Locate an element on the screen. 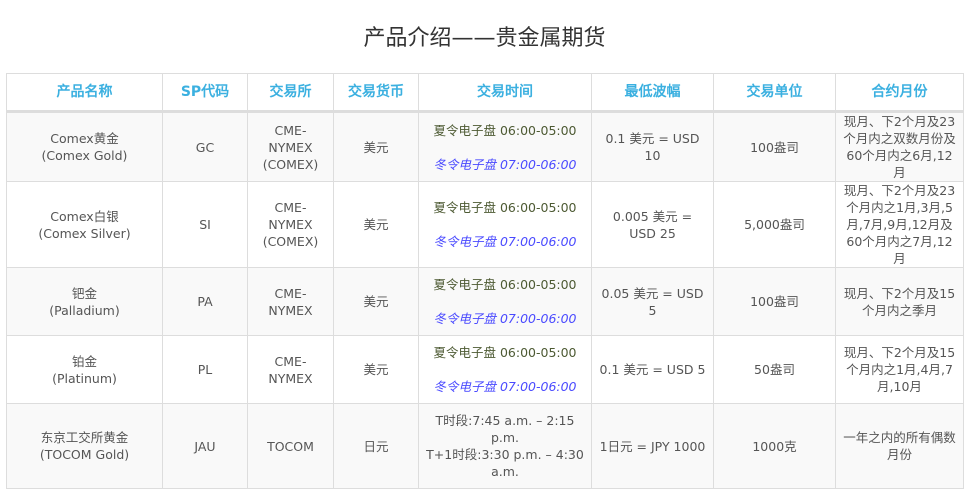 This screenshot has width=969, height=492. product-name-cell: 东京工交所黄金 (TOCOM Gold) is located at coordinates (84, 446).